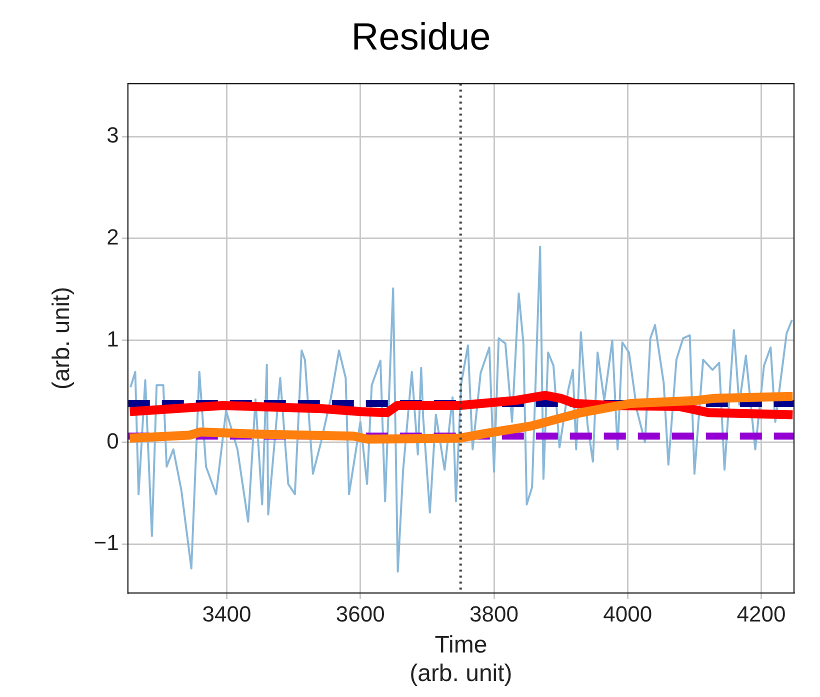  I want to click on y-tick-label: 2, so click(112, 237).